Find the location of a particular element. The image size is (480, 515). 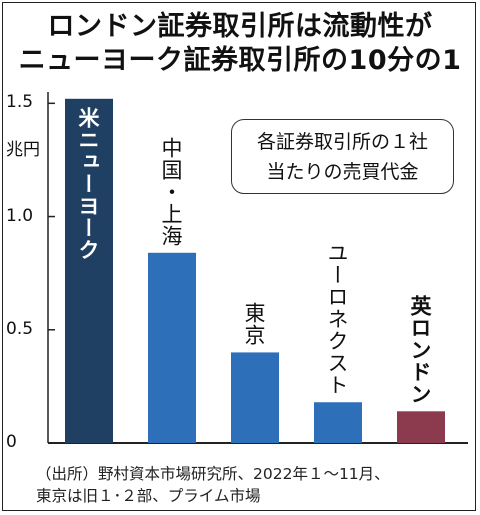

chart-title-line-2: ニューヨーク証券取引所の10分の1 is located at coordinates (240, 60).